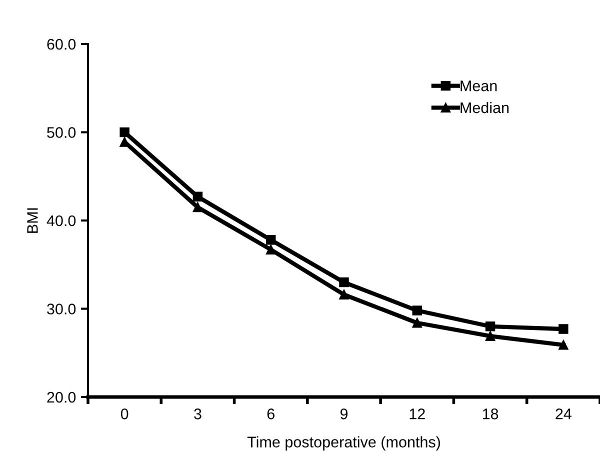 The width and height of the screenshot is (600, 464). I want to click on x-tick-label: 6, so click(270, 414).